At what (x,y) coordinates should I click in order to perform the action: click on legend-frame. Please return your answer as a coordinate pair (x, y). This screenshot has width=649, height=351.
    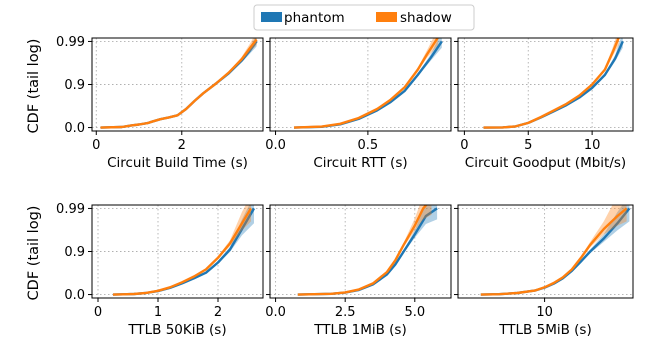
    Looking at the image, I should click on (364, 17).